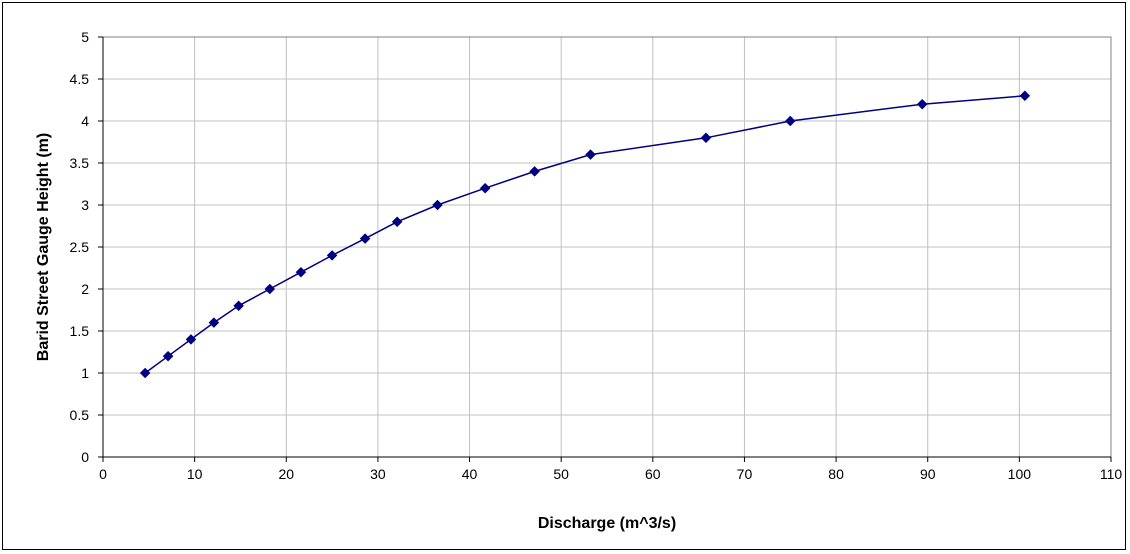 This screenshot has height=554, width=1130. I want to click on x-tick-label: 40, so click(470, 474).